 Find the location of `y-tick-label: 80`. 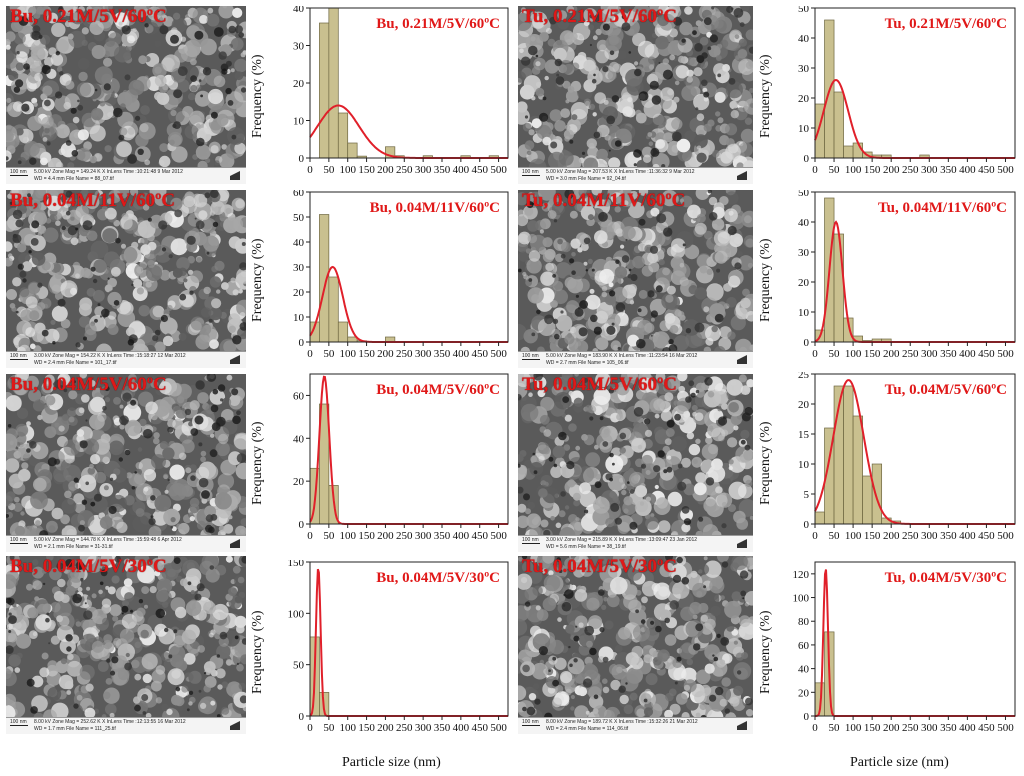

y-tick-label: 80 is located at coordinates (804, 622).